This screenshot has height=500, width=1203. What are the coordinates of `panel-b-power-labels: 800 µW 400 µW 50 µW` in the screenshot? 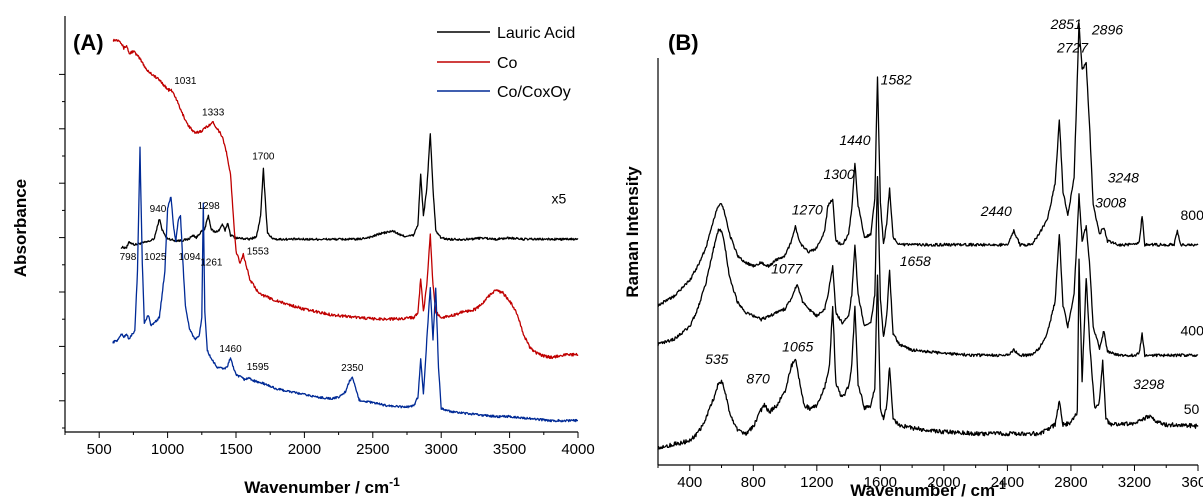 It's located at (1192, 312).